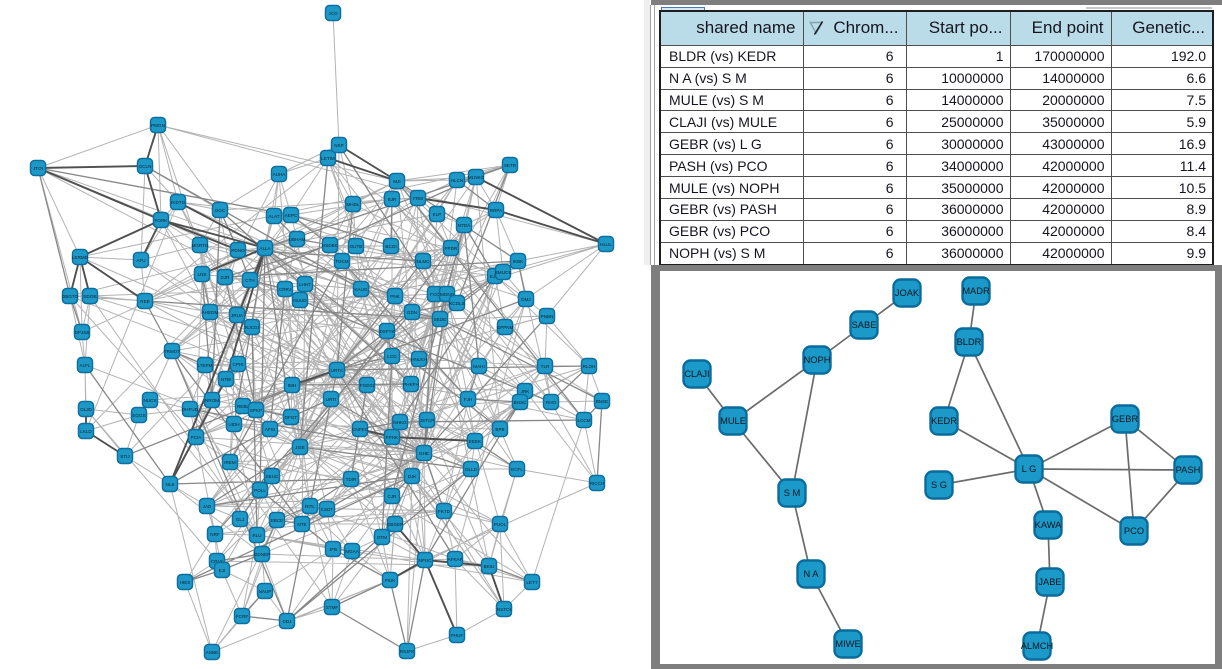  What do you see at coordinates (352, 204) in the screenshot?
I see `svg-text: MHDL` at bounding box center [352, 204].